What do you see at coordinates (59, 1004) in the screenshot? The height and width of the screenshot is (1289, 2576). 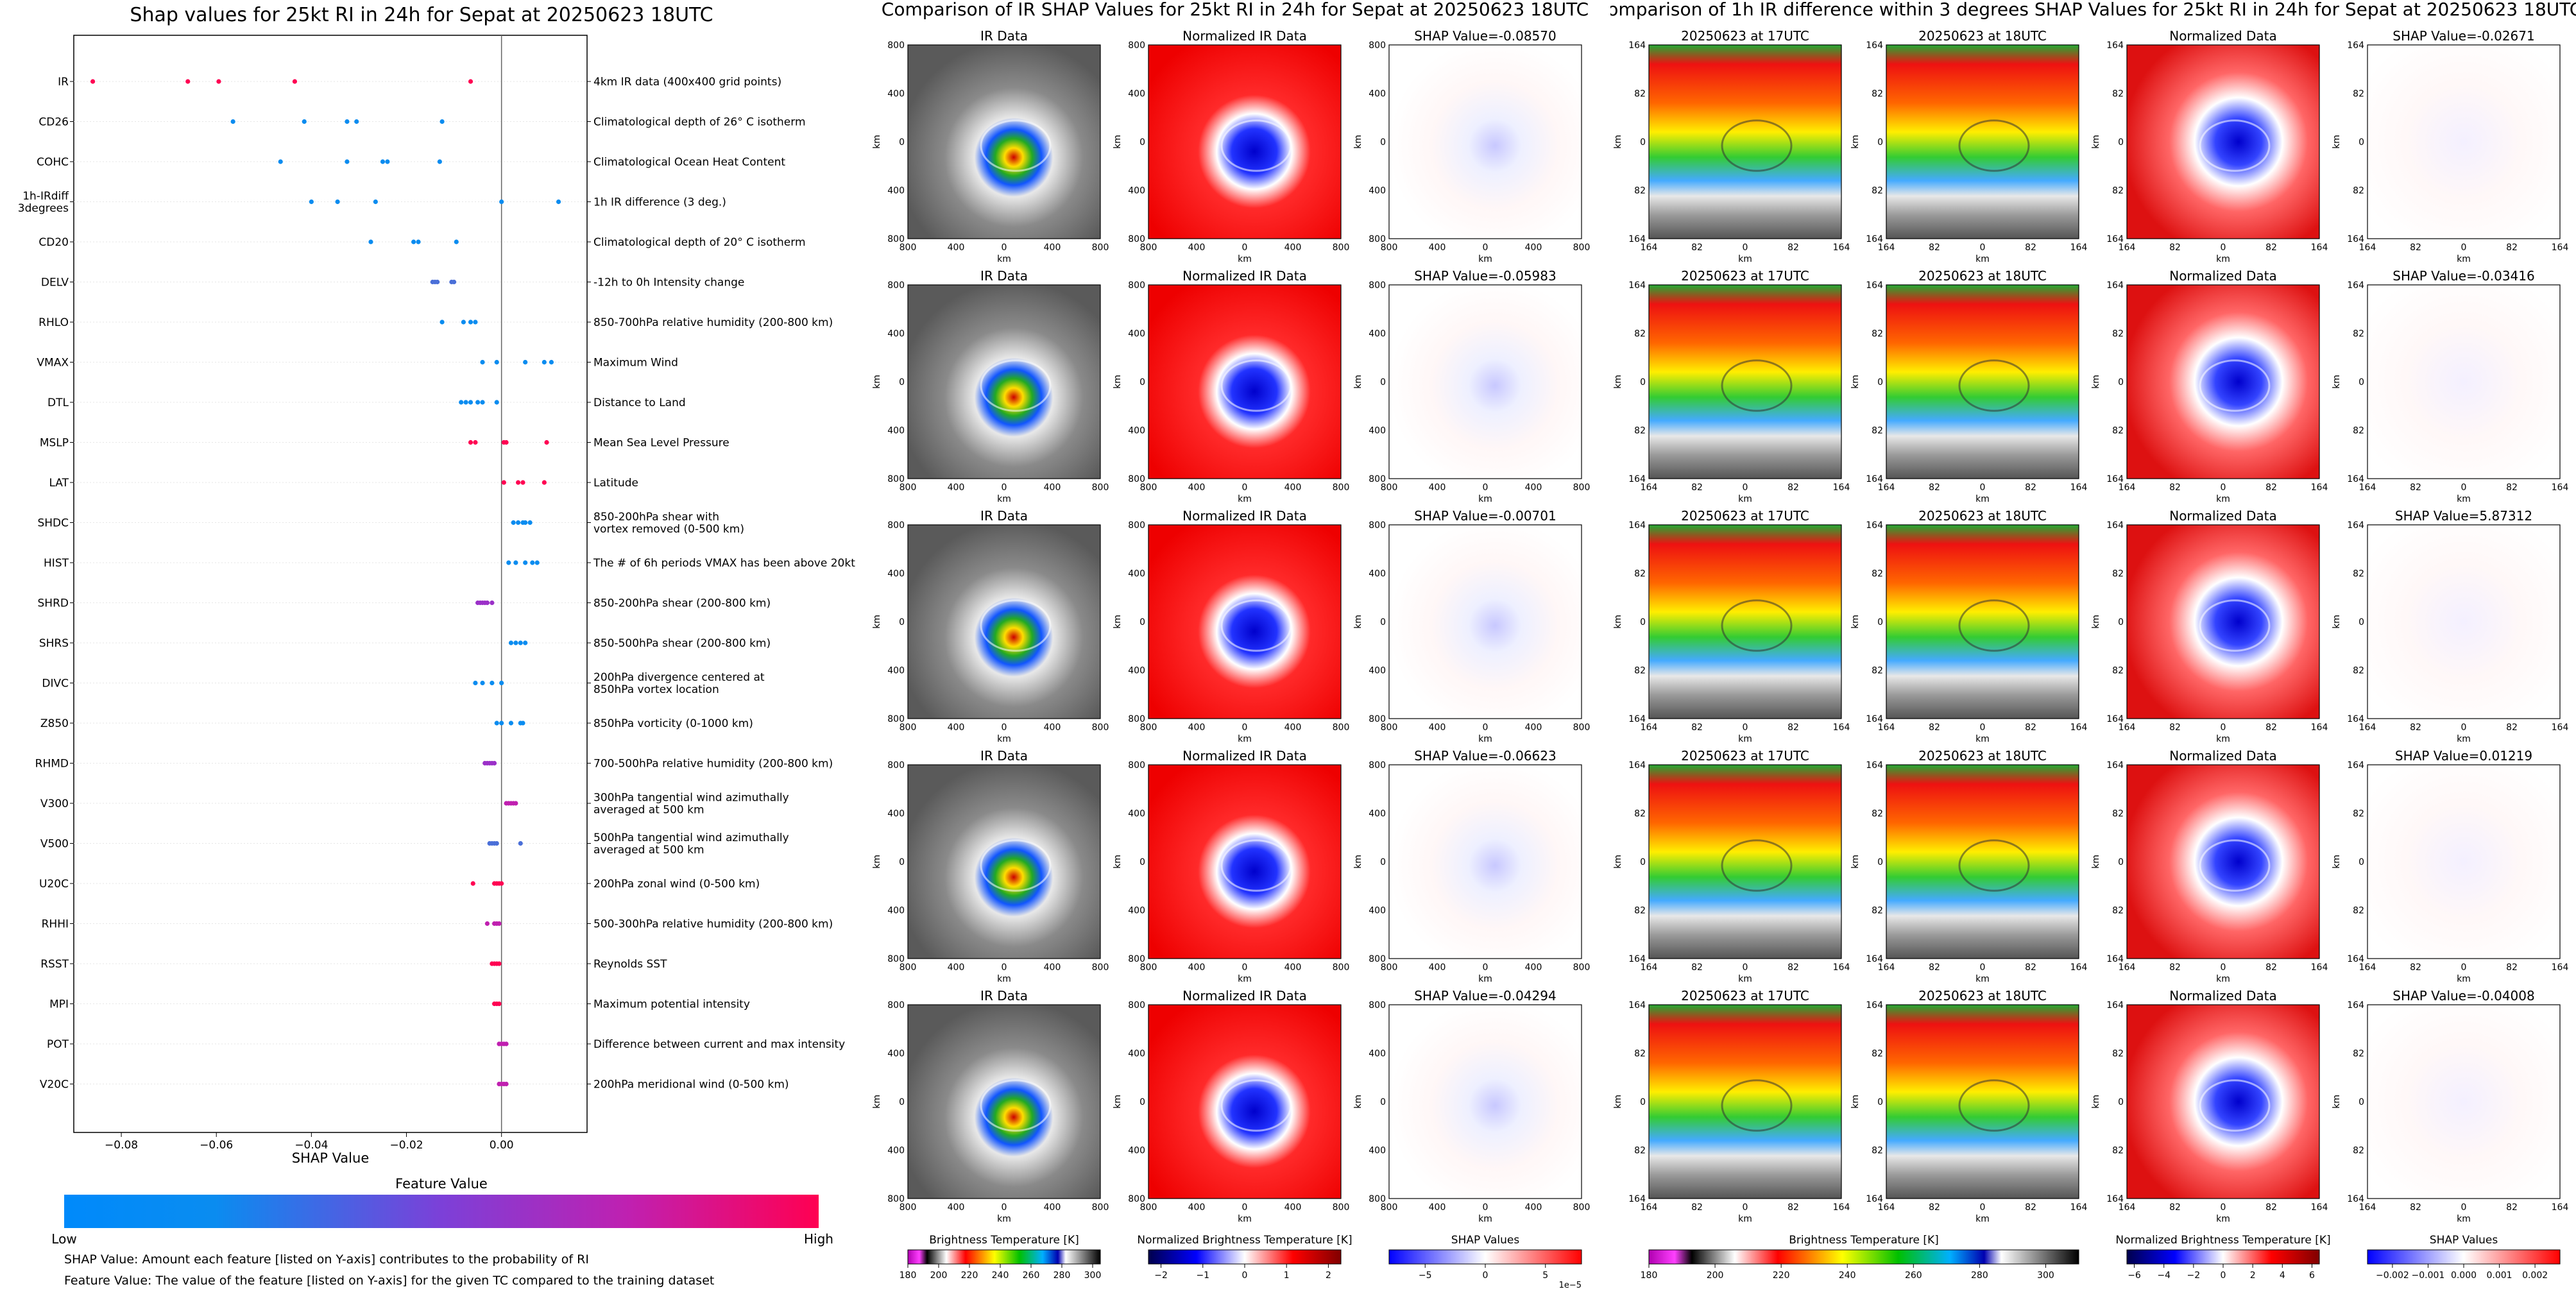 I see `feature-name-label: MPI` at bounding box center [59, 1004].